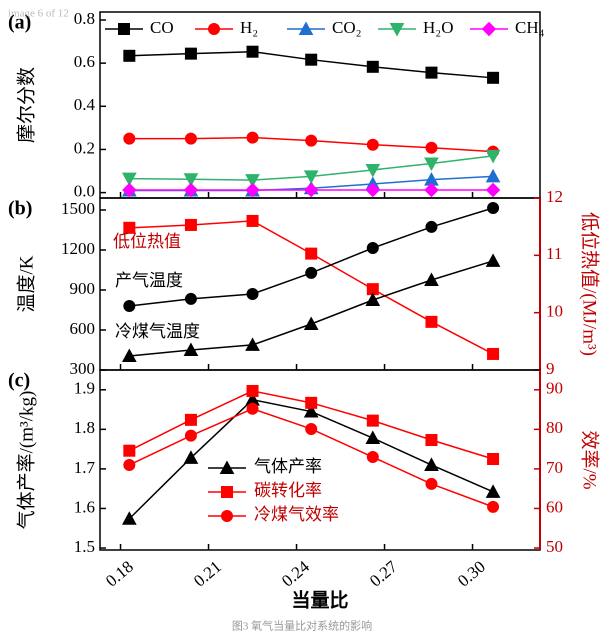  I want to click on annotation: 低位热值, so click(147, 241).